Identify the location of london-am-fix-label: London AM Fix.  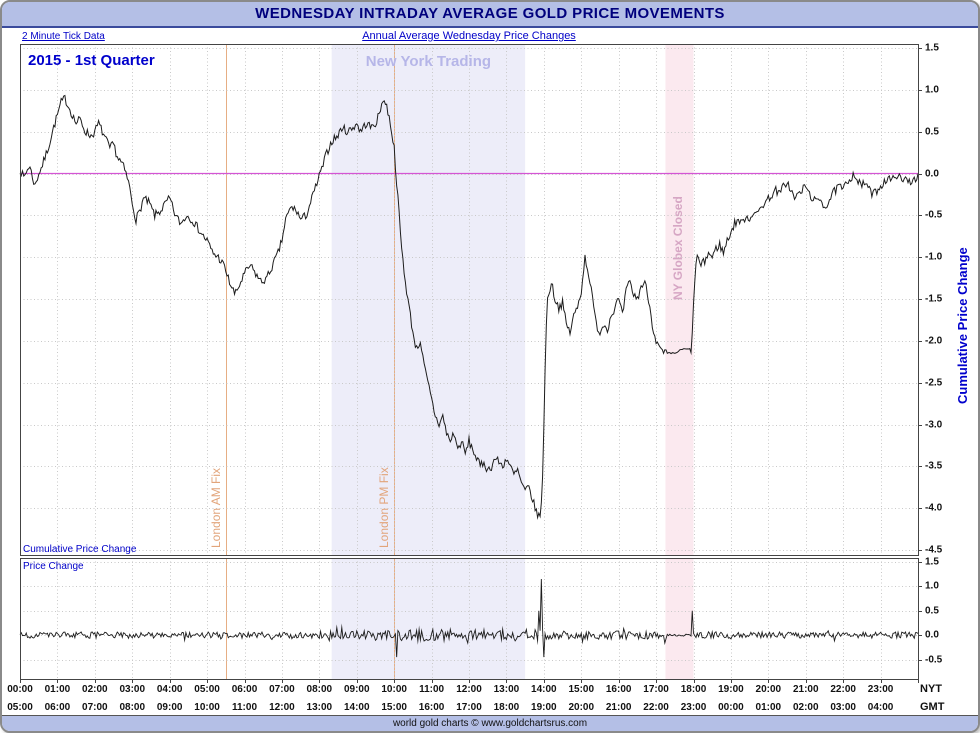
(215, 507).